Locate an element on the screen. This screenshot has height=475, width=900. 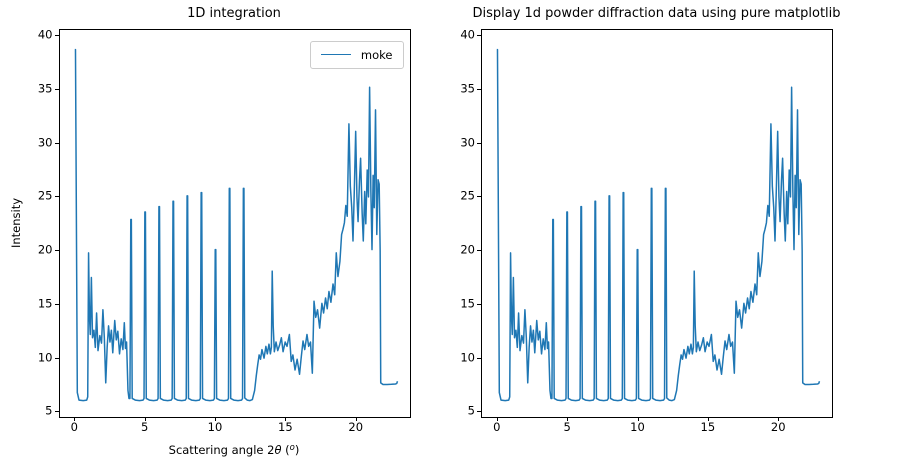
y-axis-label-wrap: Intensity is located at coordinates (17, 224).